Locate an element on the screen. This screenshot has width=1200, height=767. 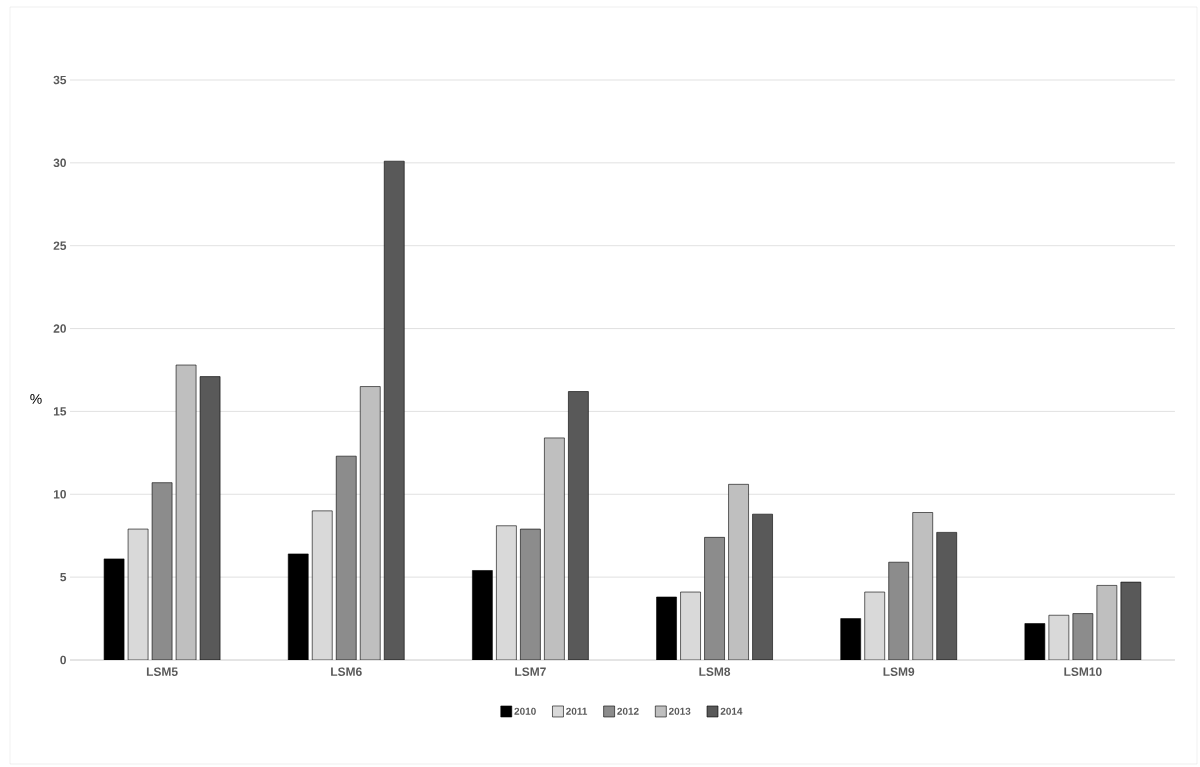
y-tick-label: 35 is located at coordinates (60, 80).